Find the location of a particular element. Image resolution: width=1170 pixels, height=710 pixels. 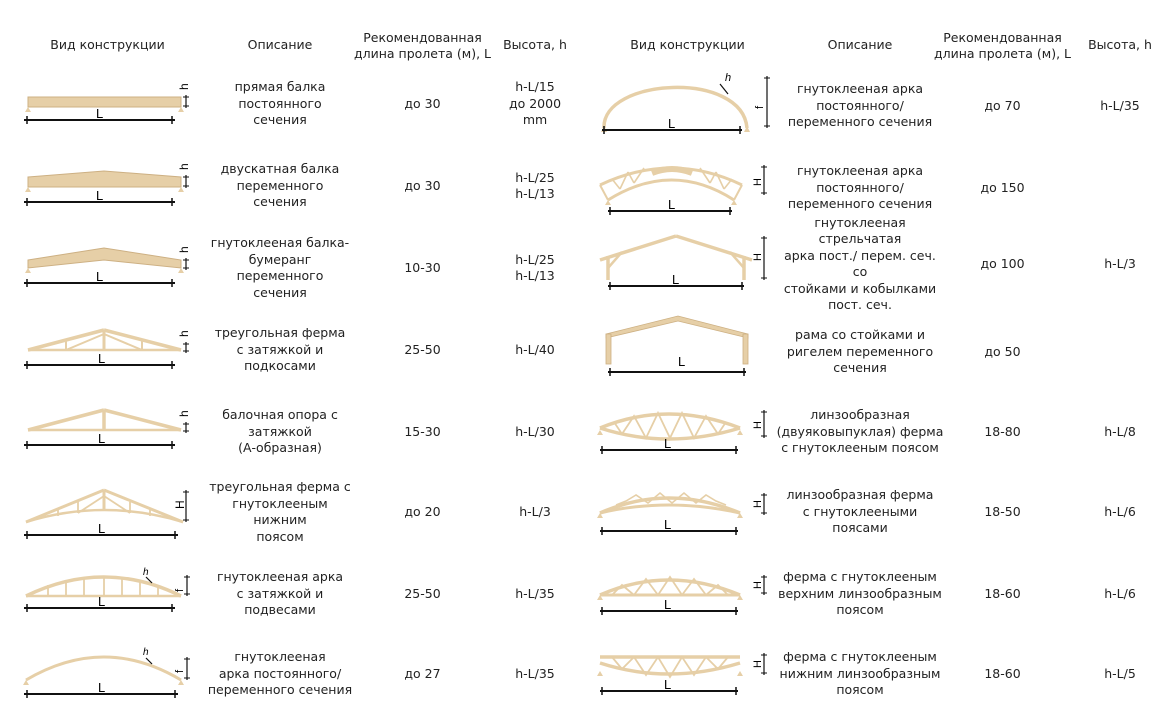

header-span-line1: Рекомендованная is located at coordinates (1002, 37).